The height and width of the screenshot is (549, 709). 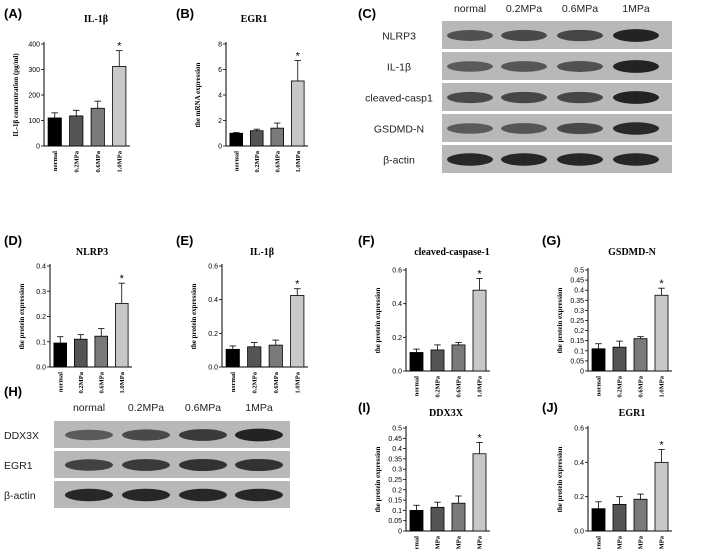 What do you see at coordinates (577, 341) in the screenshot?
I see `y-tick-label: 0.15` at bounding box center [577, 341].